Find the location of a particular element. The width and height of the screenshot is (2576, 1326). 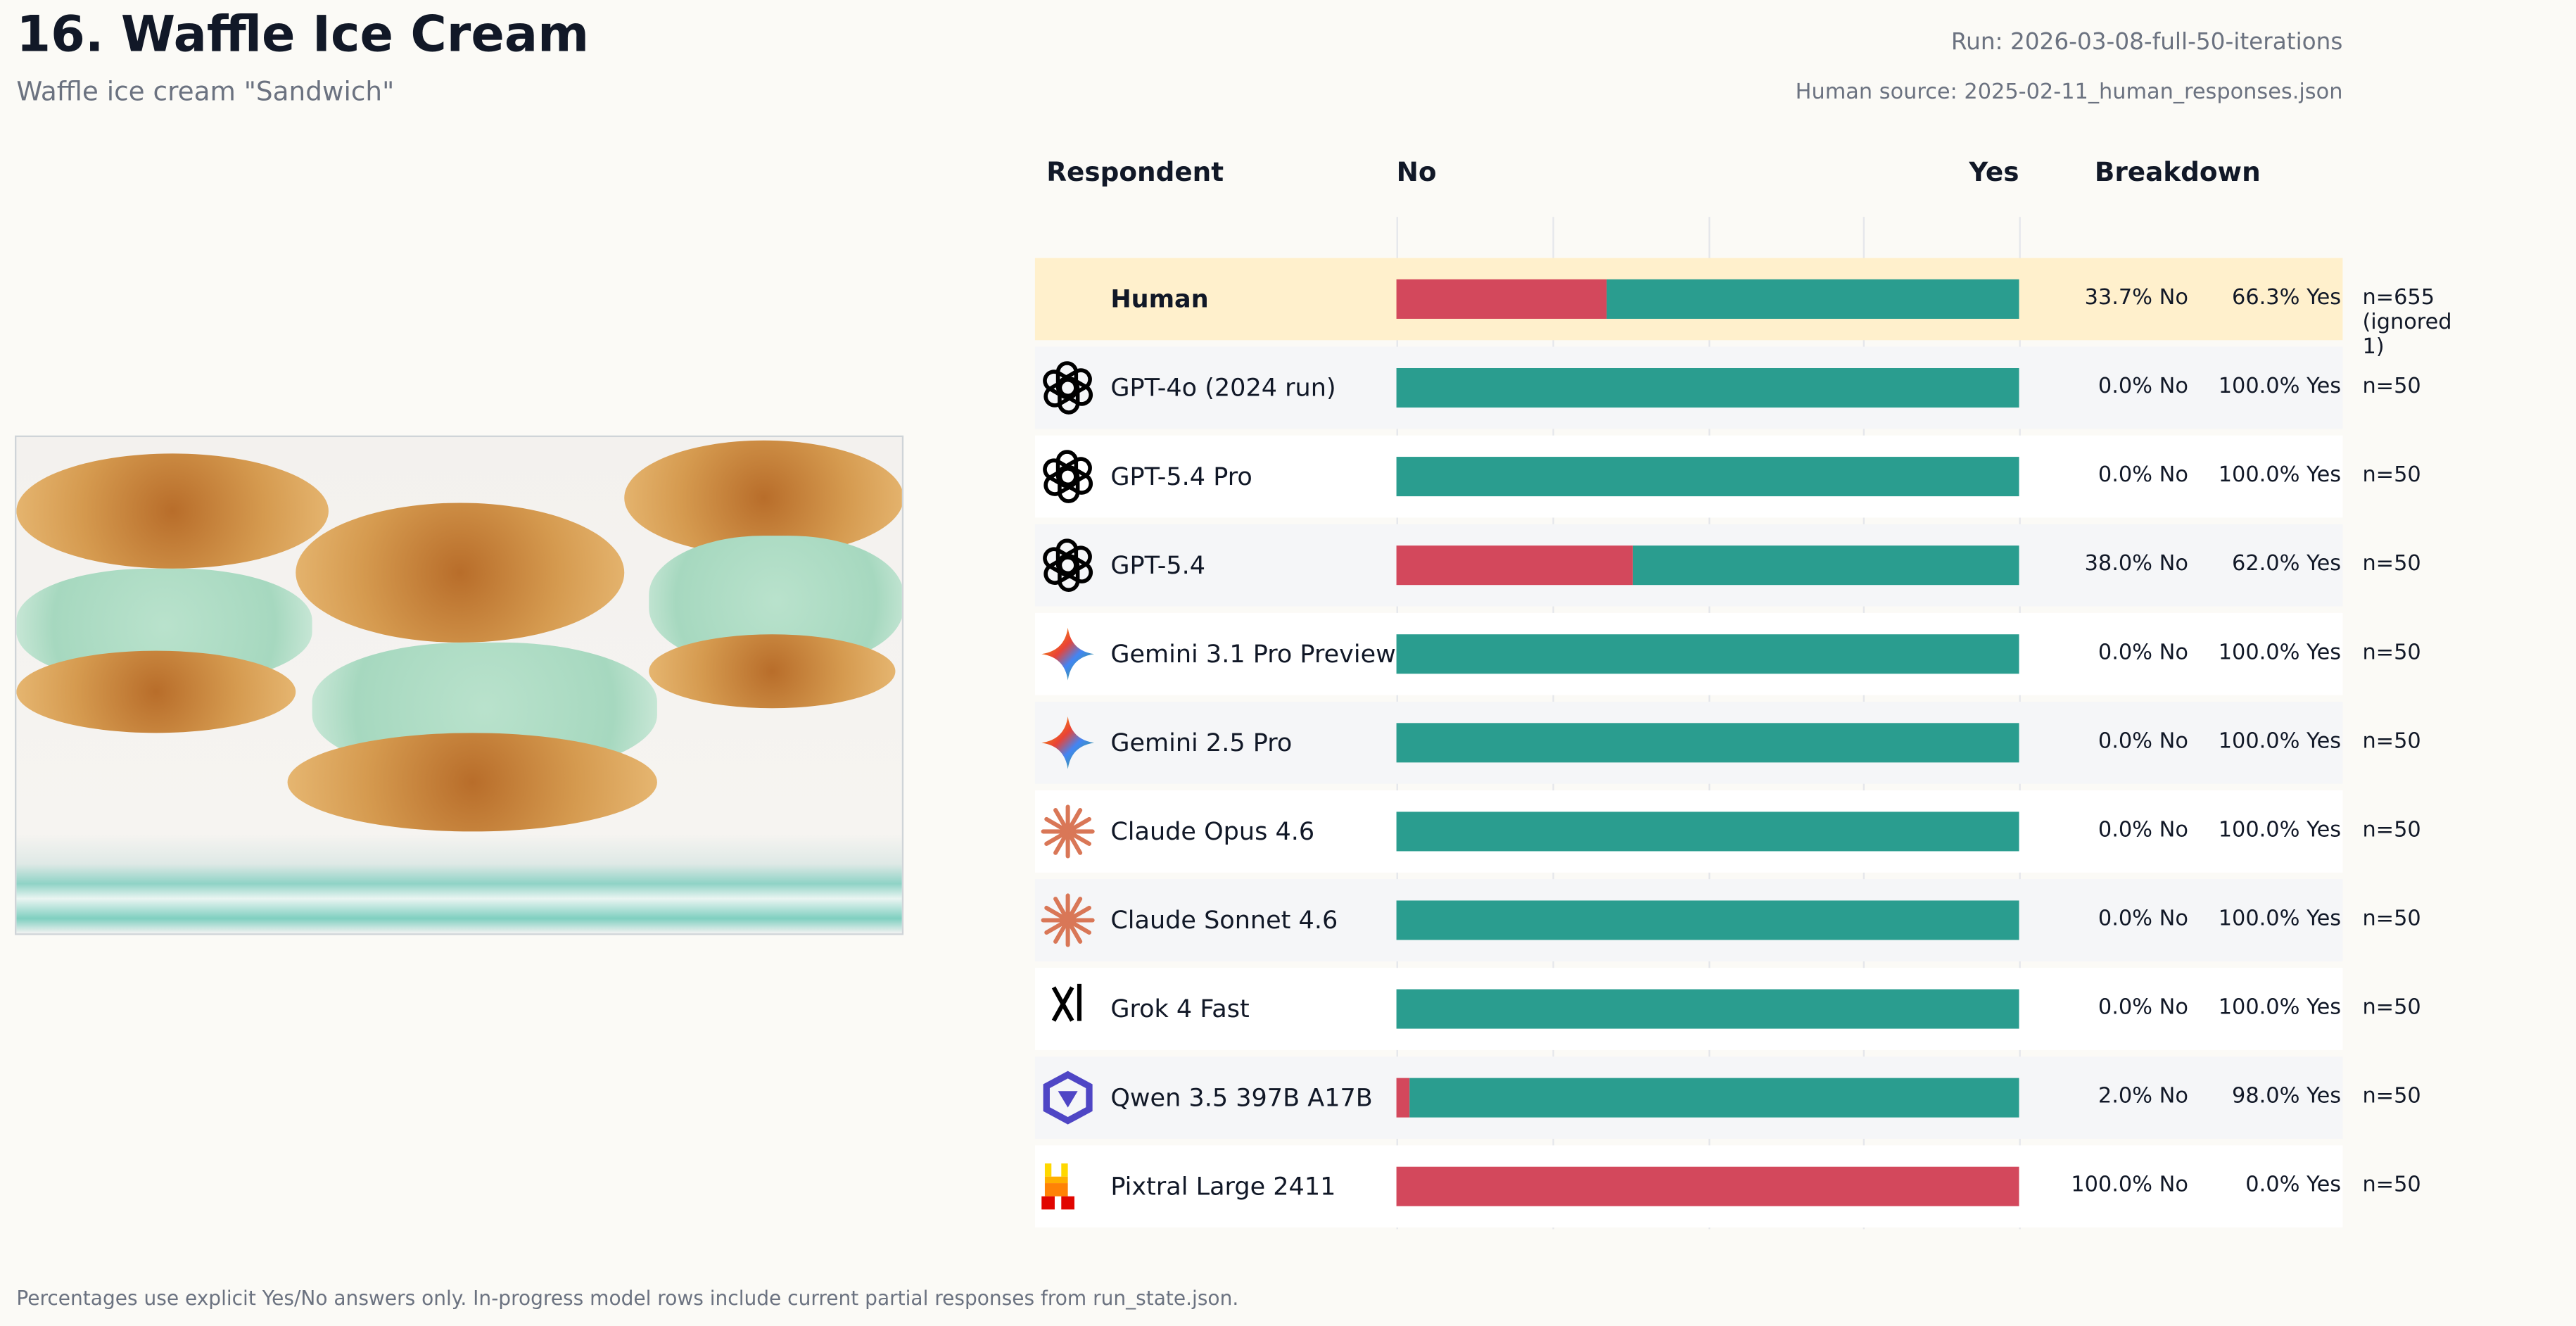

respondent-row: Human 33.7% No 66.3% Yes n=655 (ignored 1) is located at coordinates (1743, 309).